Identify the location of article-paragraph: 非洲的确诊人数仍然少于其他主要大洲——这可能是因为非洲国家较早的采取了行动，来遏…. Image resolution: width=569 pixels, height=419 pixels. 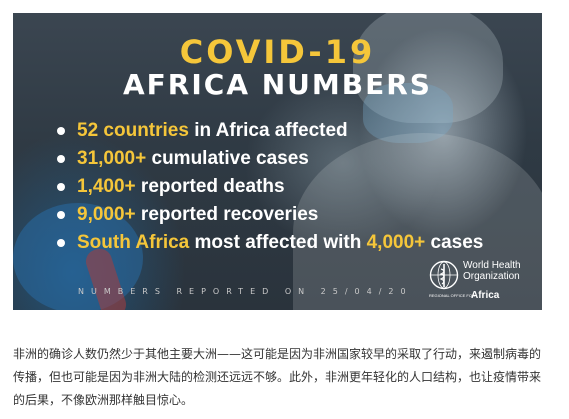
(277, 377).